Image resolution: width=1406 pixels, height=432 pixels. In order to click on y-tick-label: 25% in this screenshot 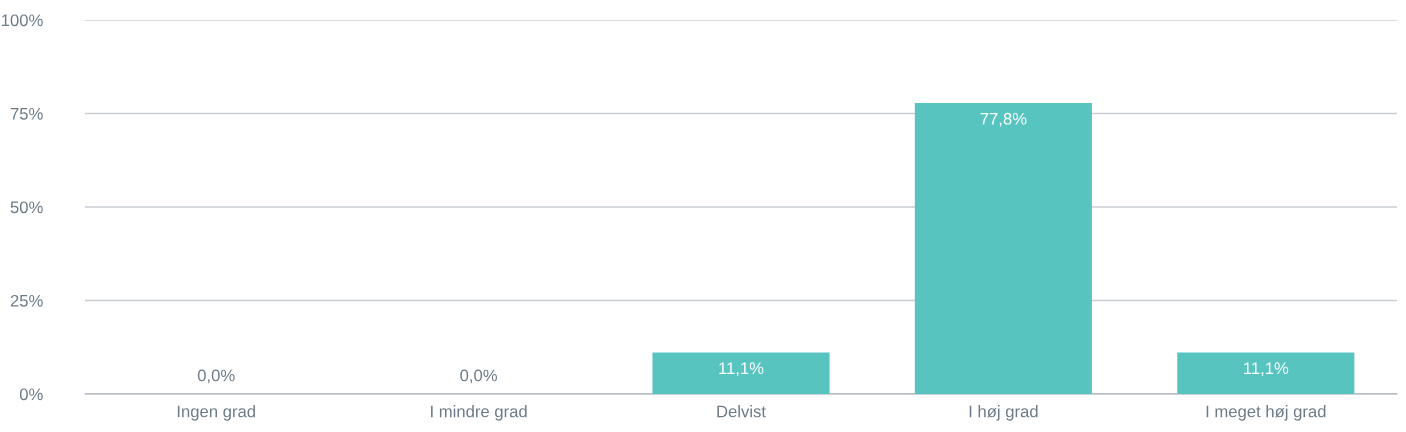, I will do `click(26, 300)`.